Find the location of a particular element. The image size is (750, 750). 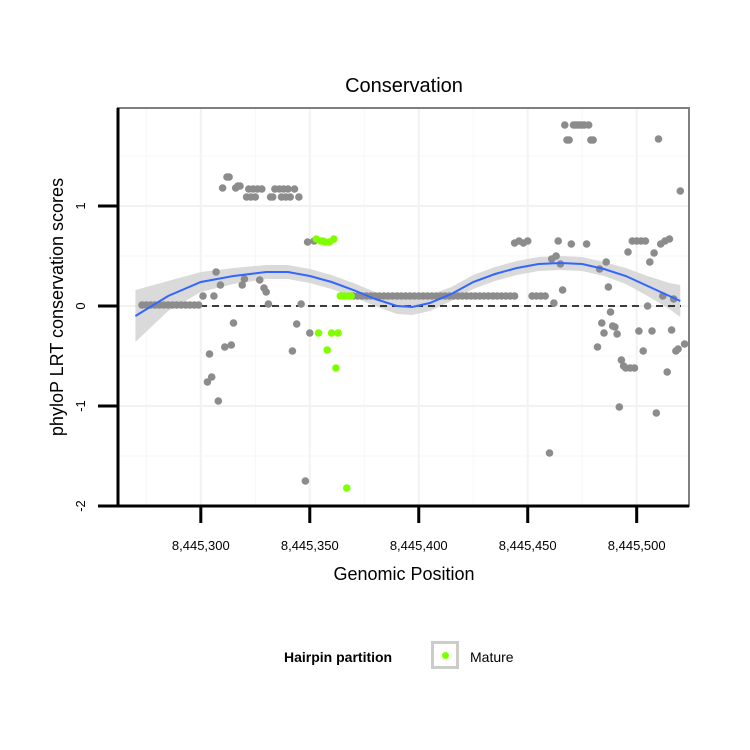

chart-title: Conservation is located at coordinates (404, 86).